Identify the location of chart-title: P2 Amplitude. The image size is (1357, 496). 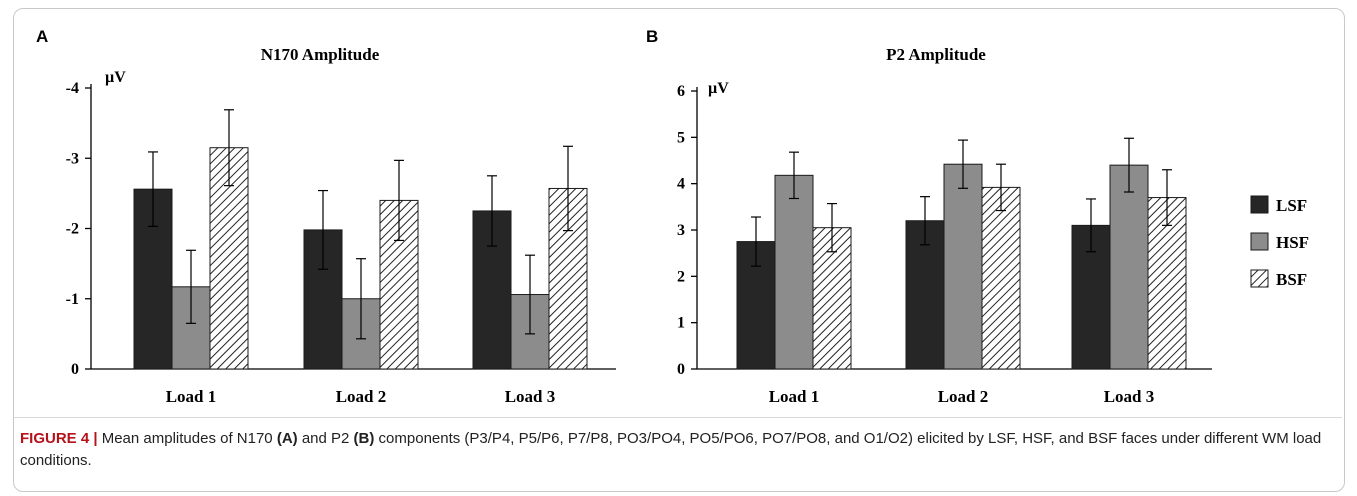
(936, 54).